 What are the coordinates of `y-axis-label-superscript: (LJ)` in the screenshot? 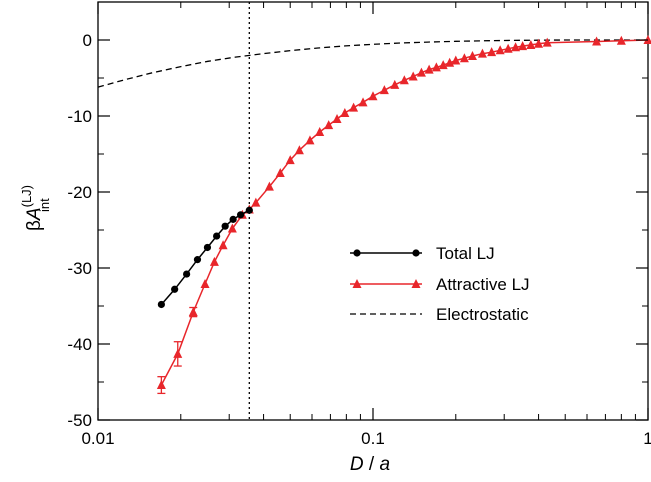 It's located at (26, 196).